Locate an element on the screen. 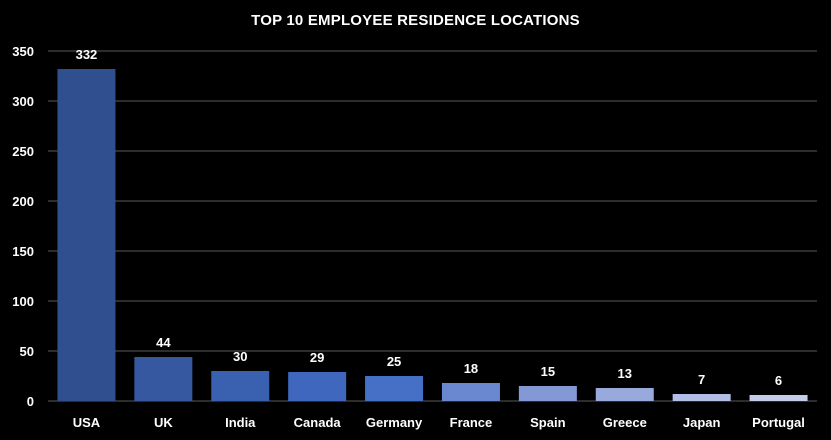 The image size is (831, 440). x-tick-label: Japan is located at coordinates (702, 422).